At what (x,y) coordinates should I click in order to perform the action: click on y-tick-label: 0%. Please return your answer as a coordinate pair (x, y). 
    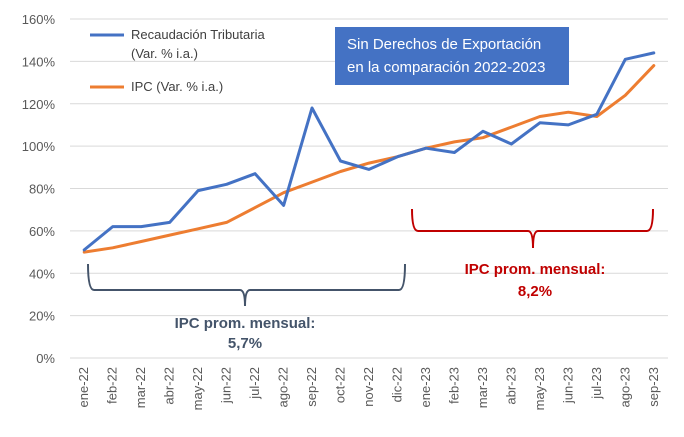
    Looking at the image, I should click on (45, 358).